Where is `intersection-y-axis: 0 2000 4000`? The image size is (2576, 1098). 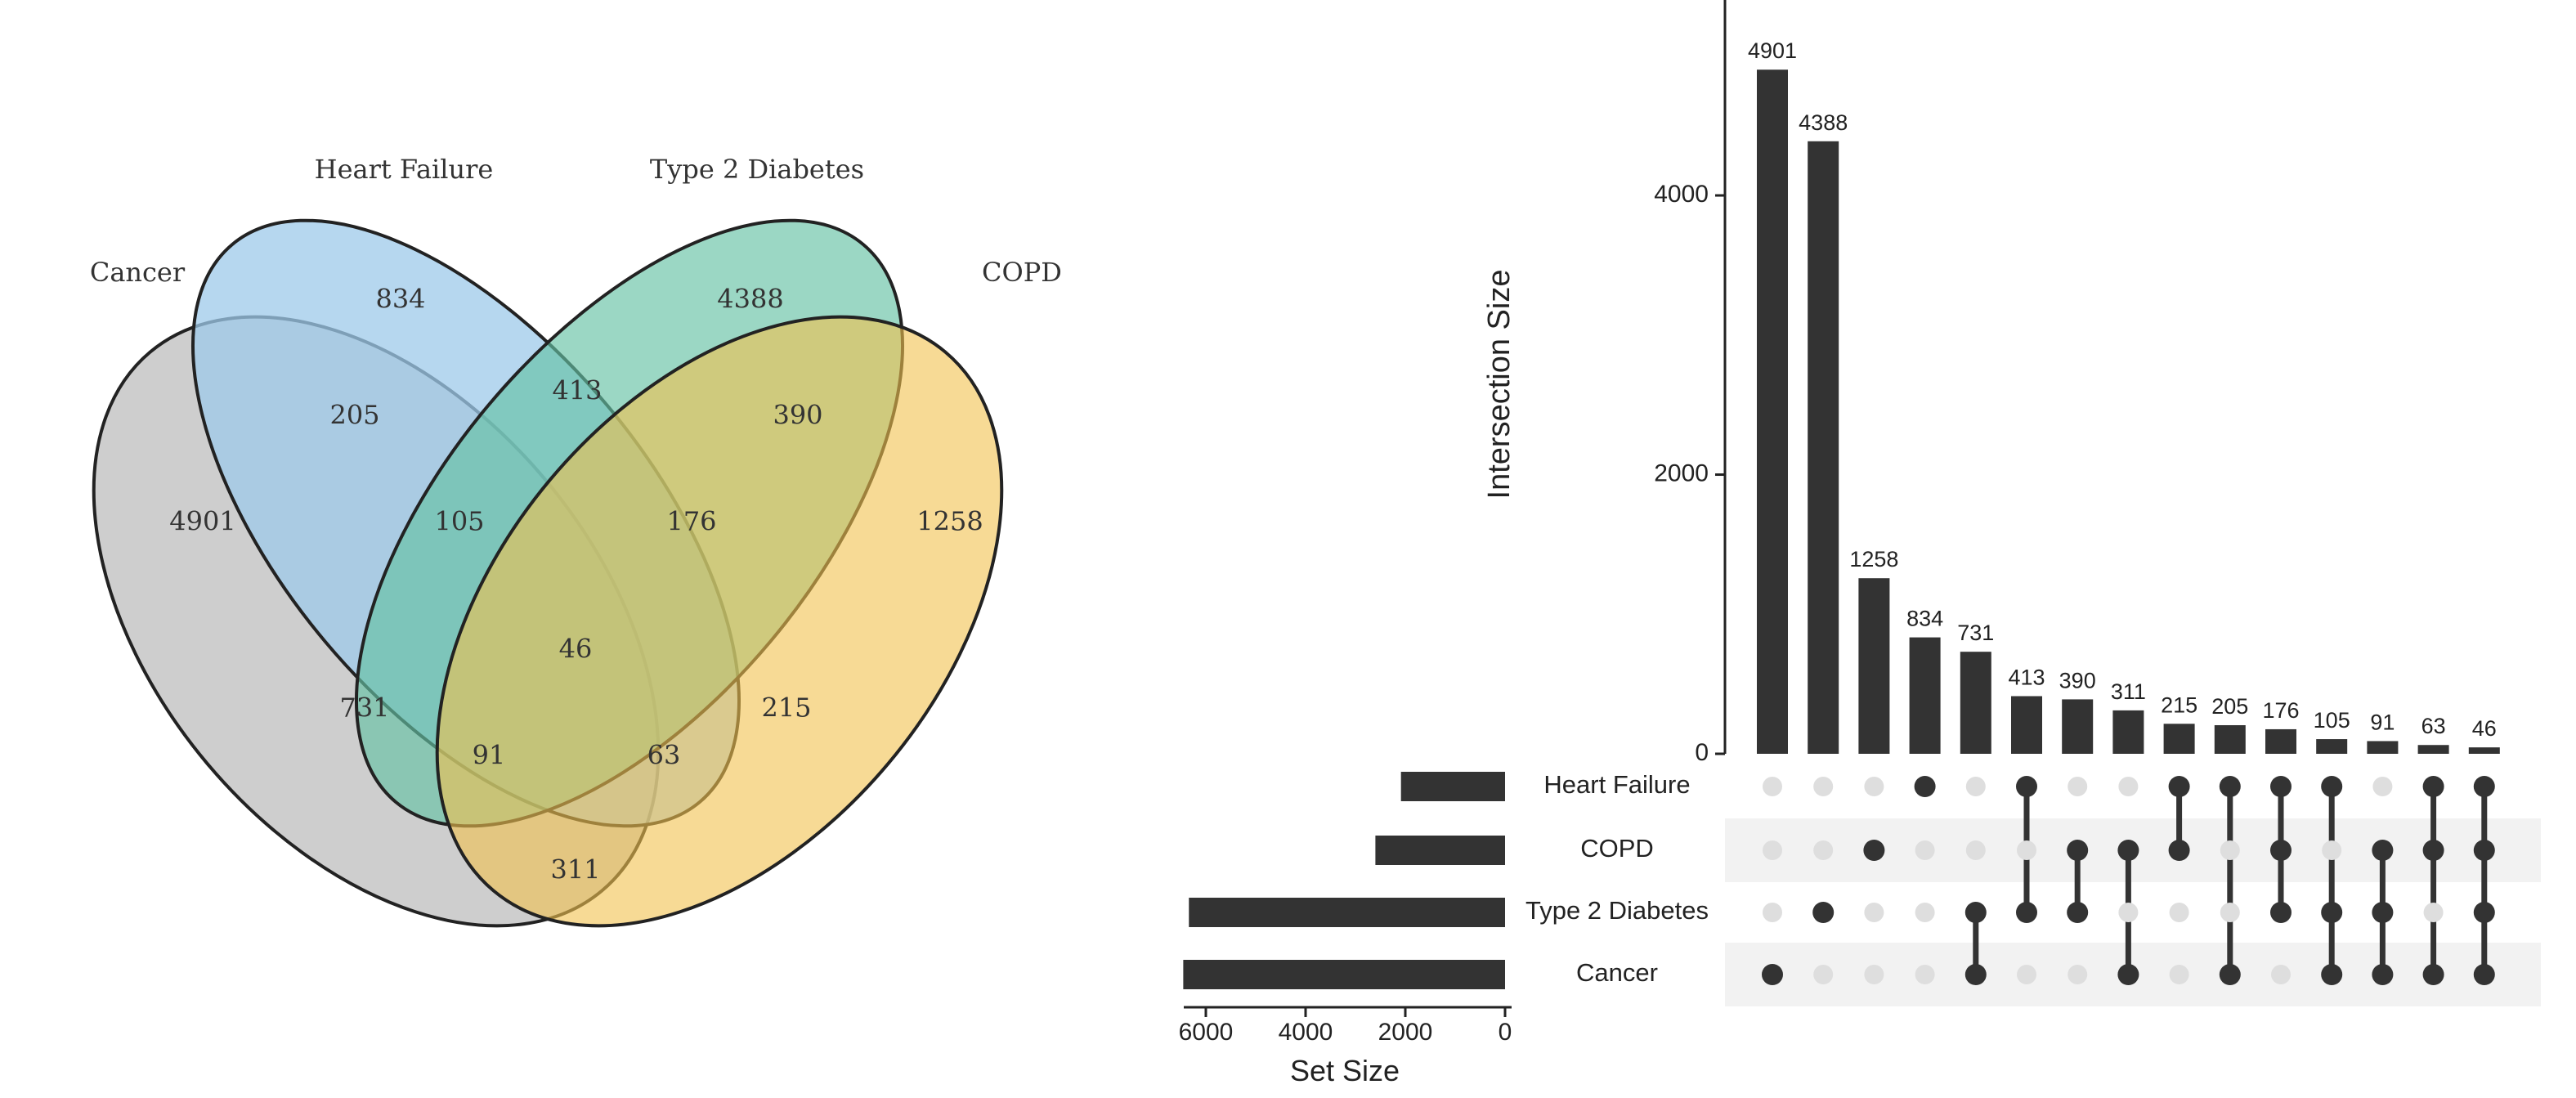
intersection-y-axis: 0 2000 4000 is located at coordinates (1690, 383).